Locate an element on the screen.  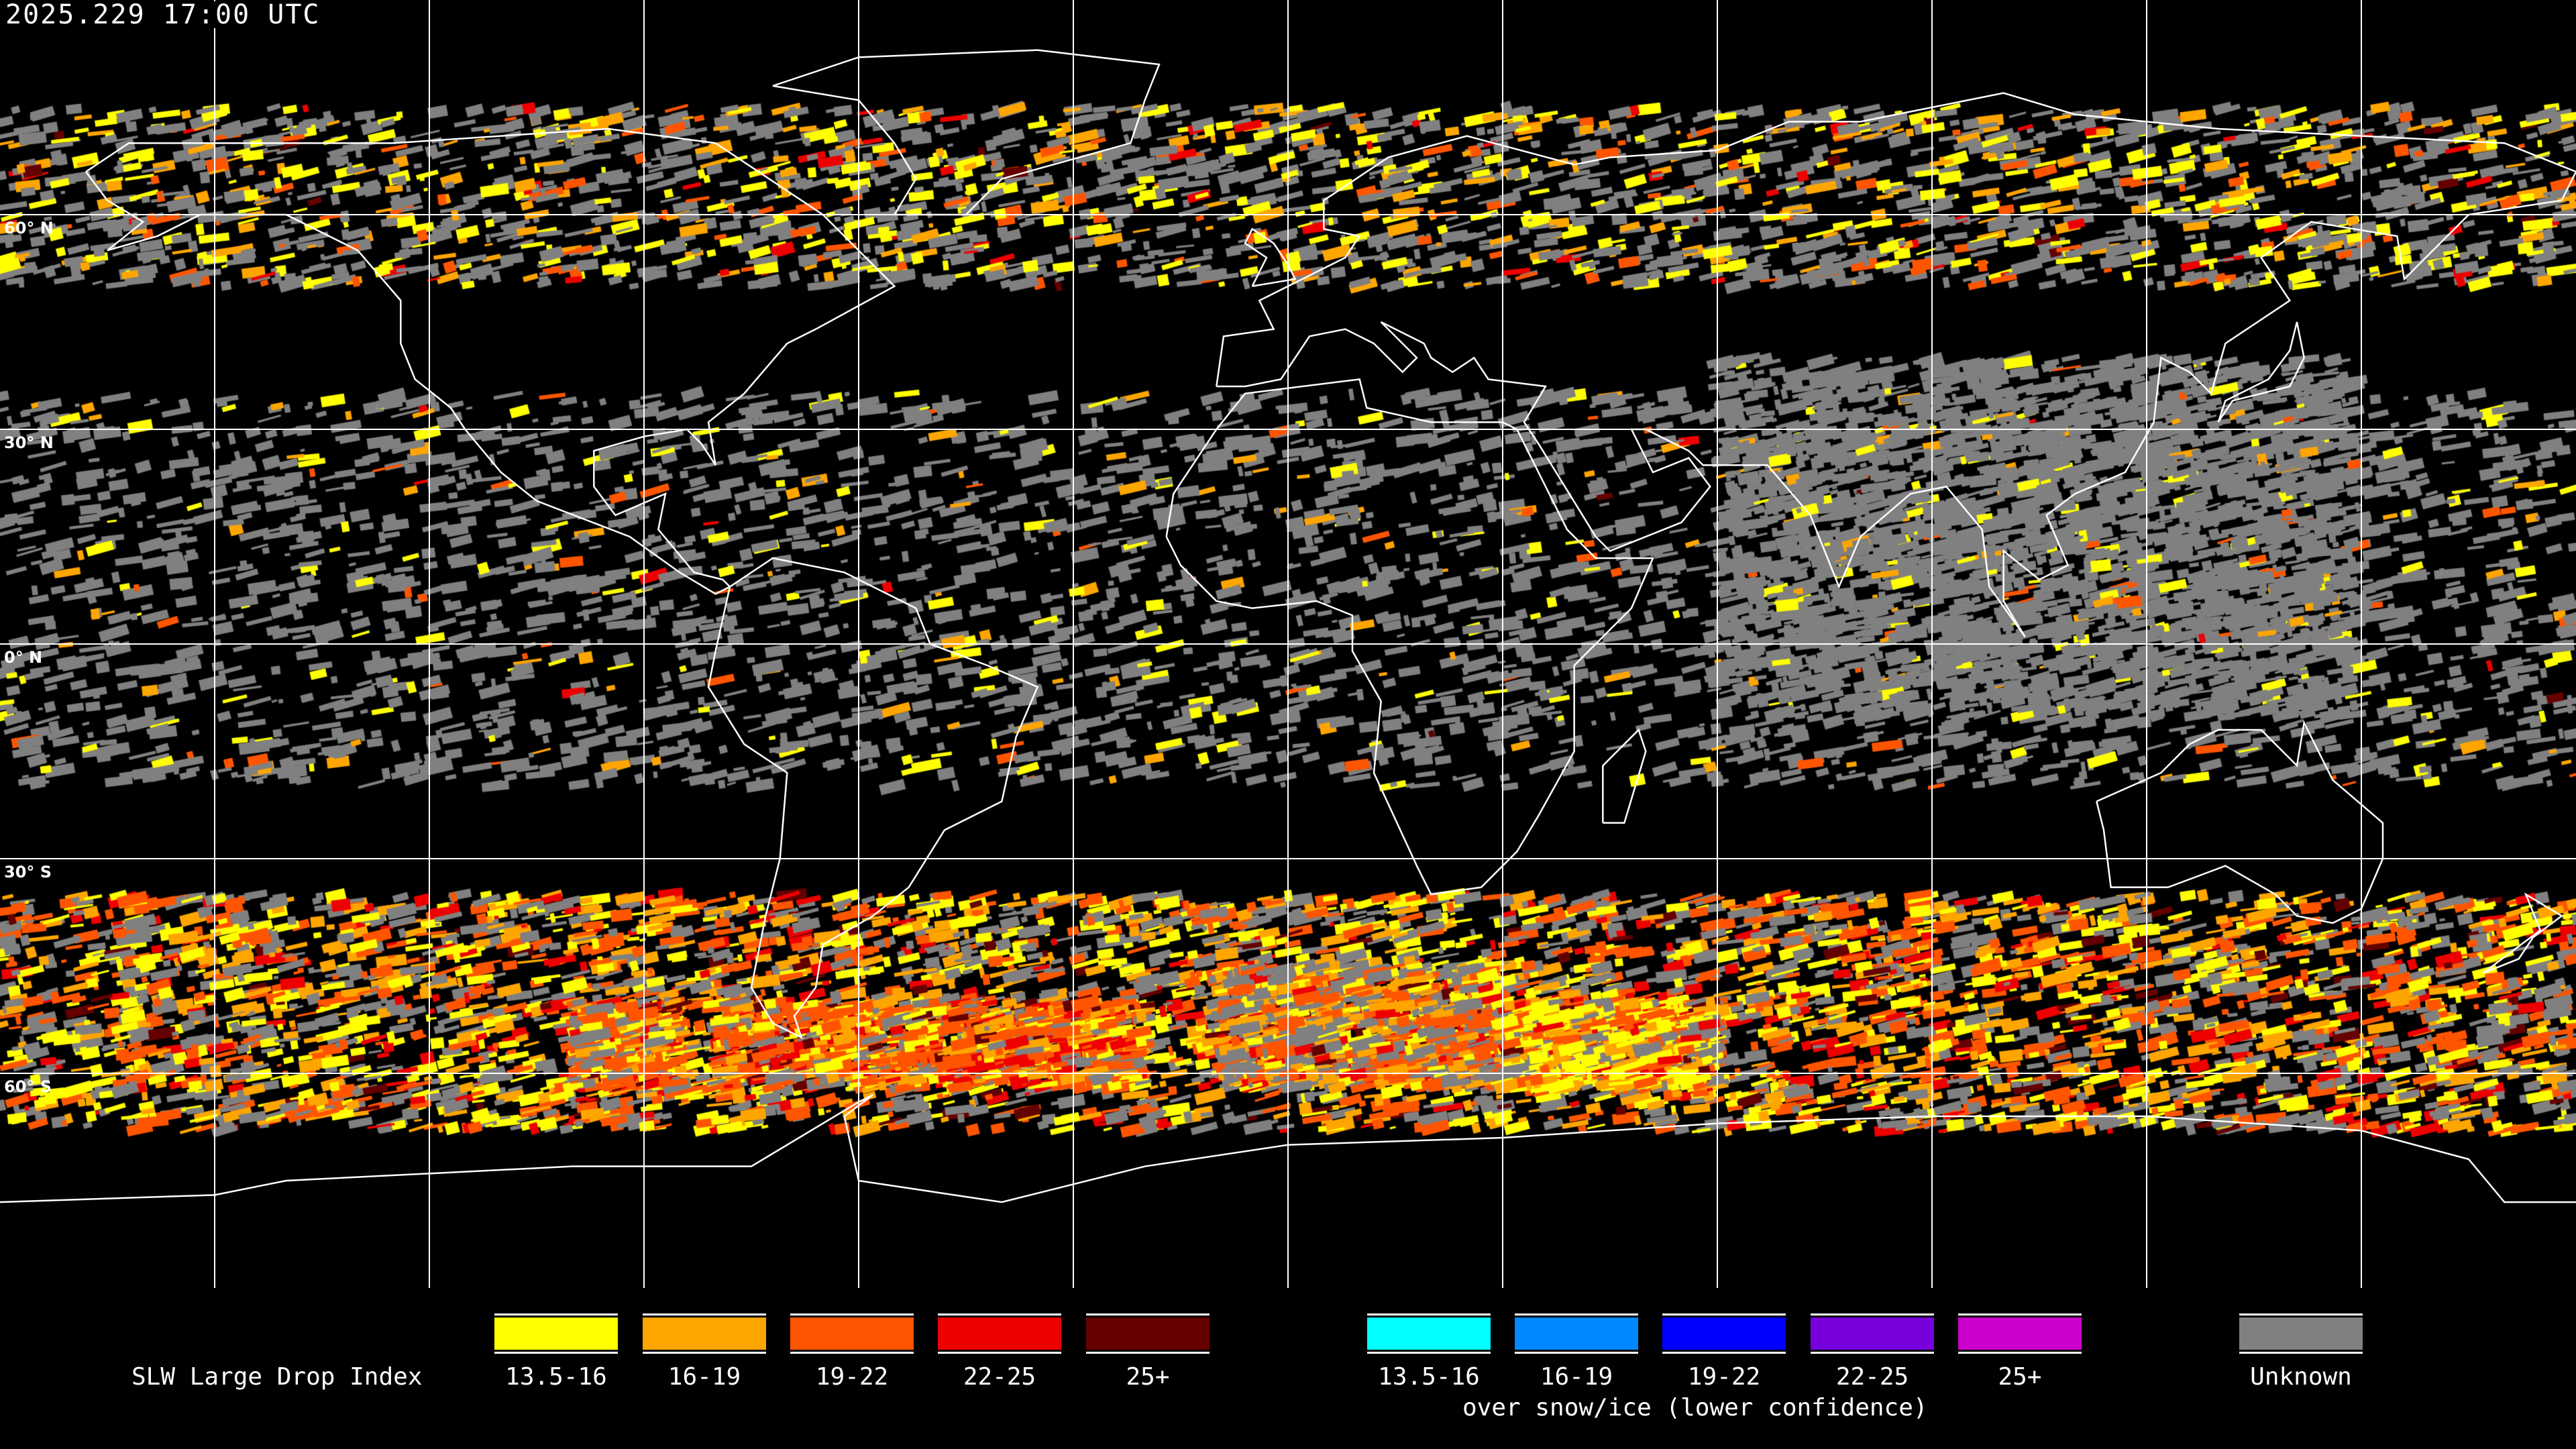
lat-label-60n: 60° N is located at coordinates (29, 228).